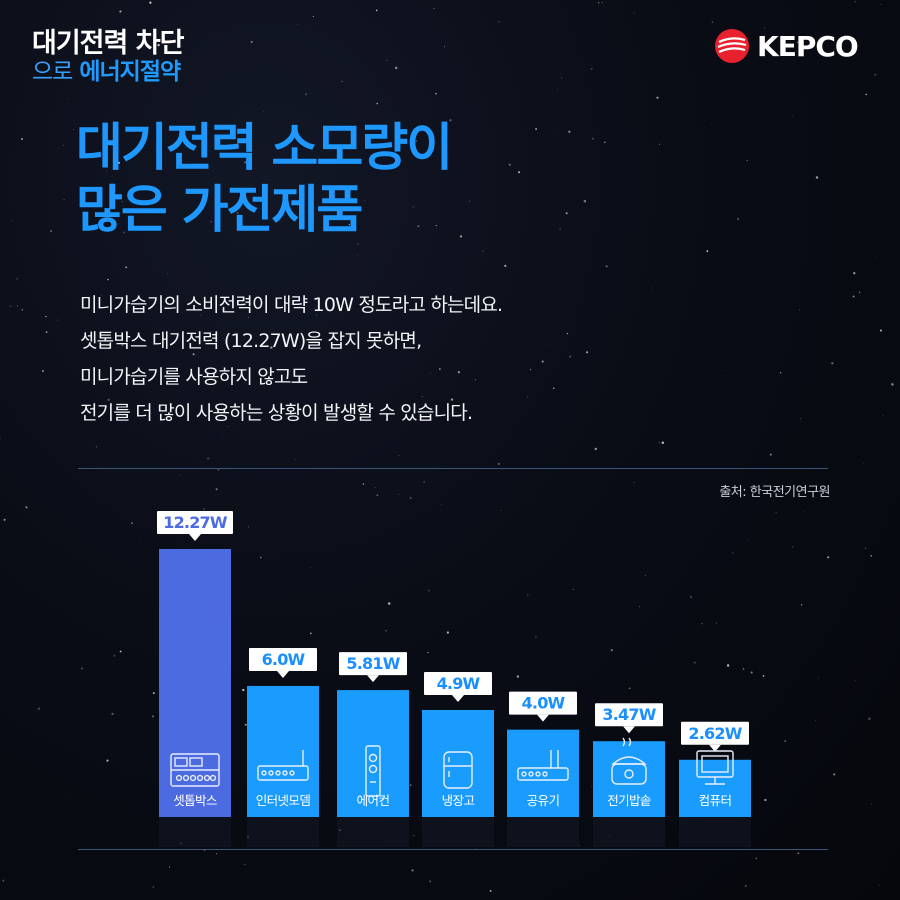 The height and width of the screenshot is (900, 900). What do you see at coordinates (459, 683) in the screenshot?
I see `value-label: 4.9W` at bounding box center [459, 683].